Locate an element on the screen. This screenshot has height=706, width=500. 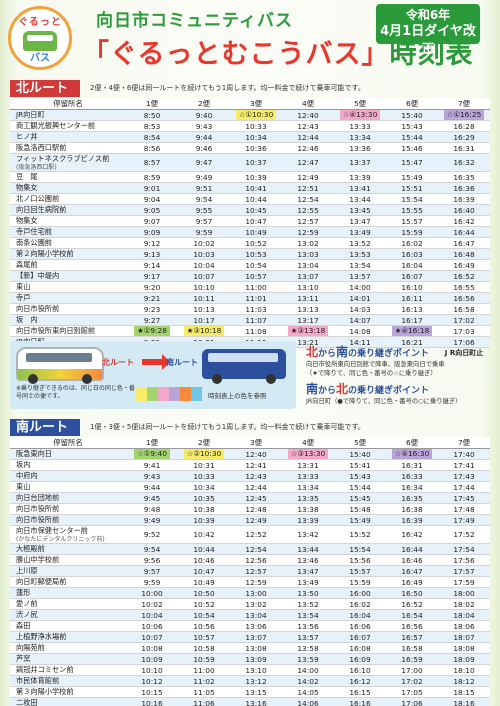
south-to-north-point: 南から北の乗り継ぎポイント is located at coordinates (367, 388).